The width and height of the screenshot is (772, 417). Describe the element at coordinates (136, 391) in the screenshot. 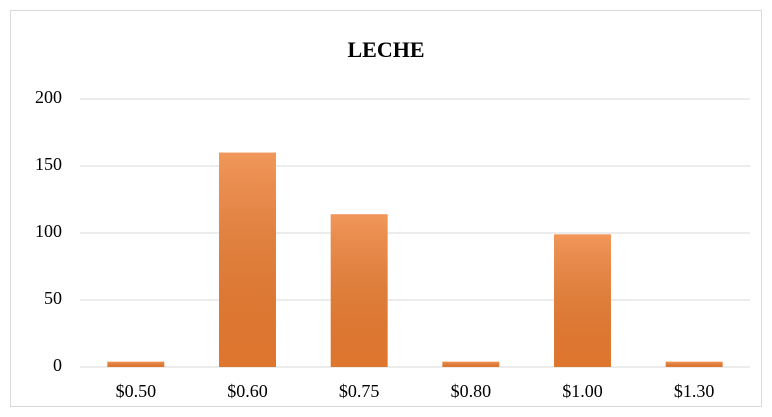

I see `x-tick-label: $0.50` at that location.